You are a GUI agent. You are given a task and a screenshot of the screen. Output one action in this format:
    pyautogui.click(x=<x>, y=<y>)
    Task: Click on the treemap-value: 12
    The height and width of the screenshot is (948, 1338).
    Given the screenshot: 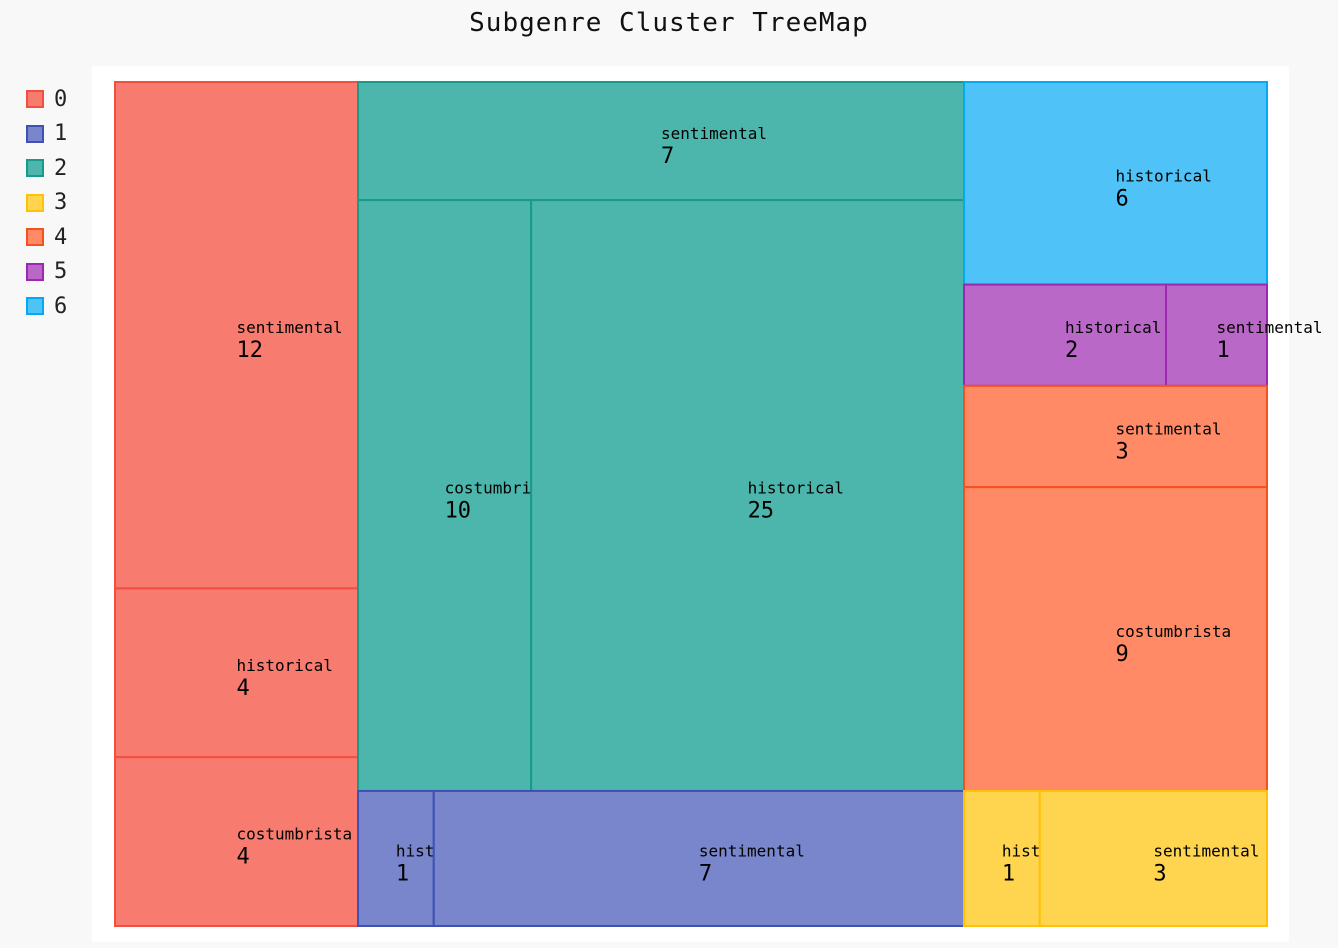 What is the action you would take?
    pyautogui.click(x=250, y=350)
    